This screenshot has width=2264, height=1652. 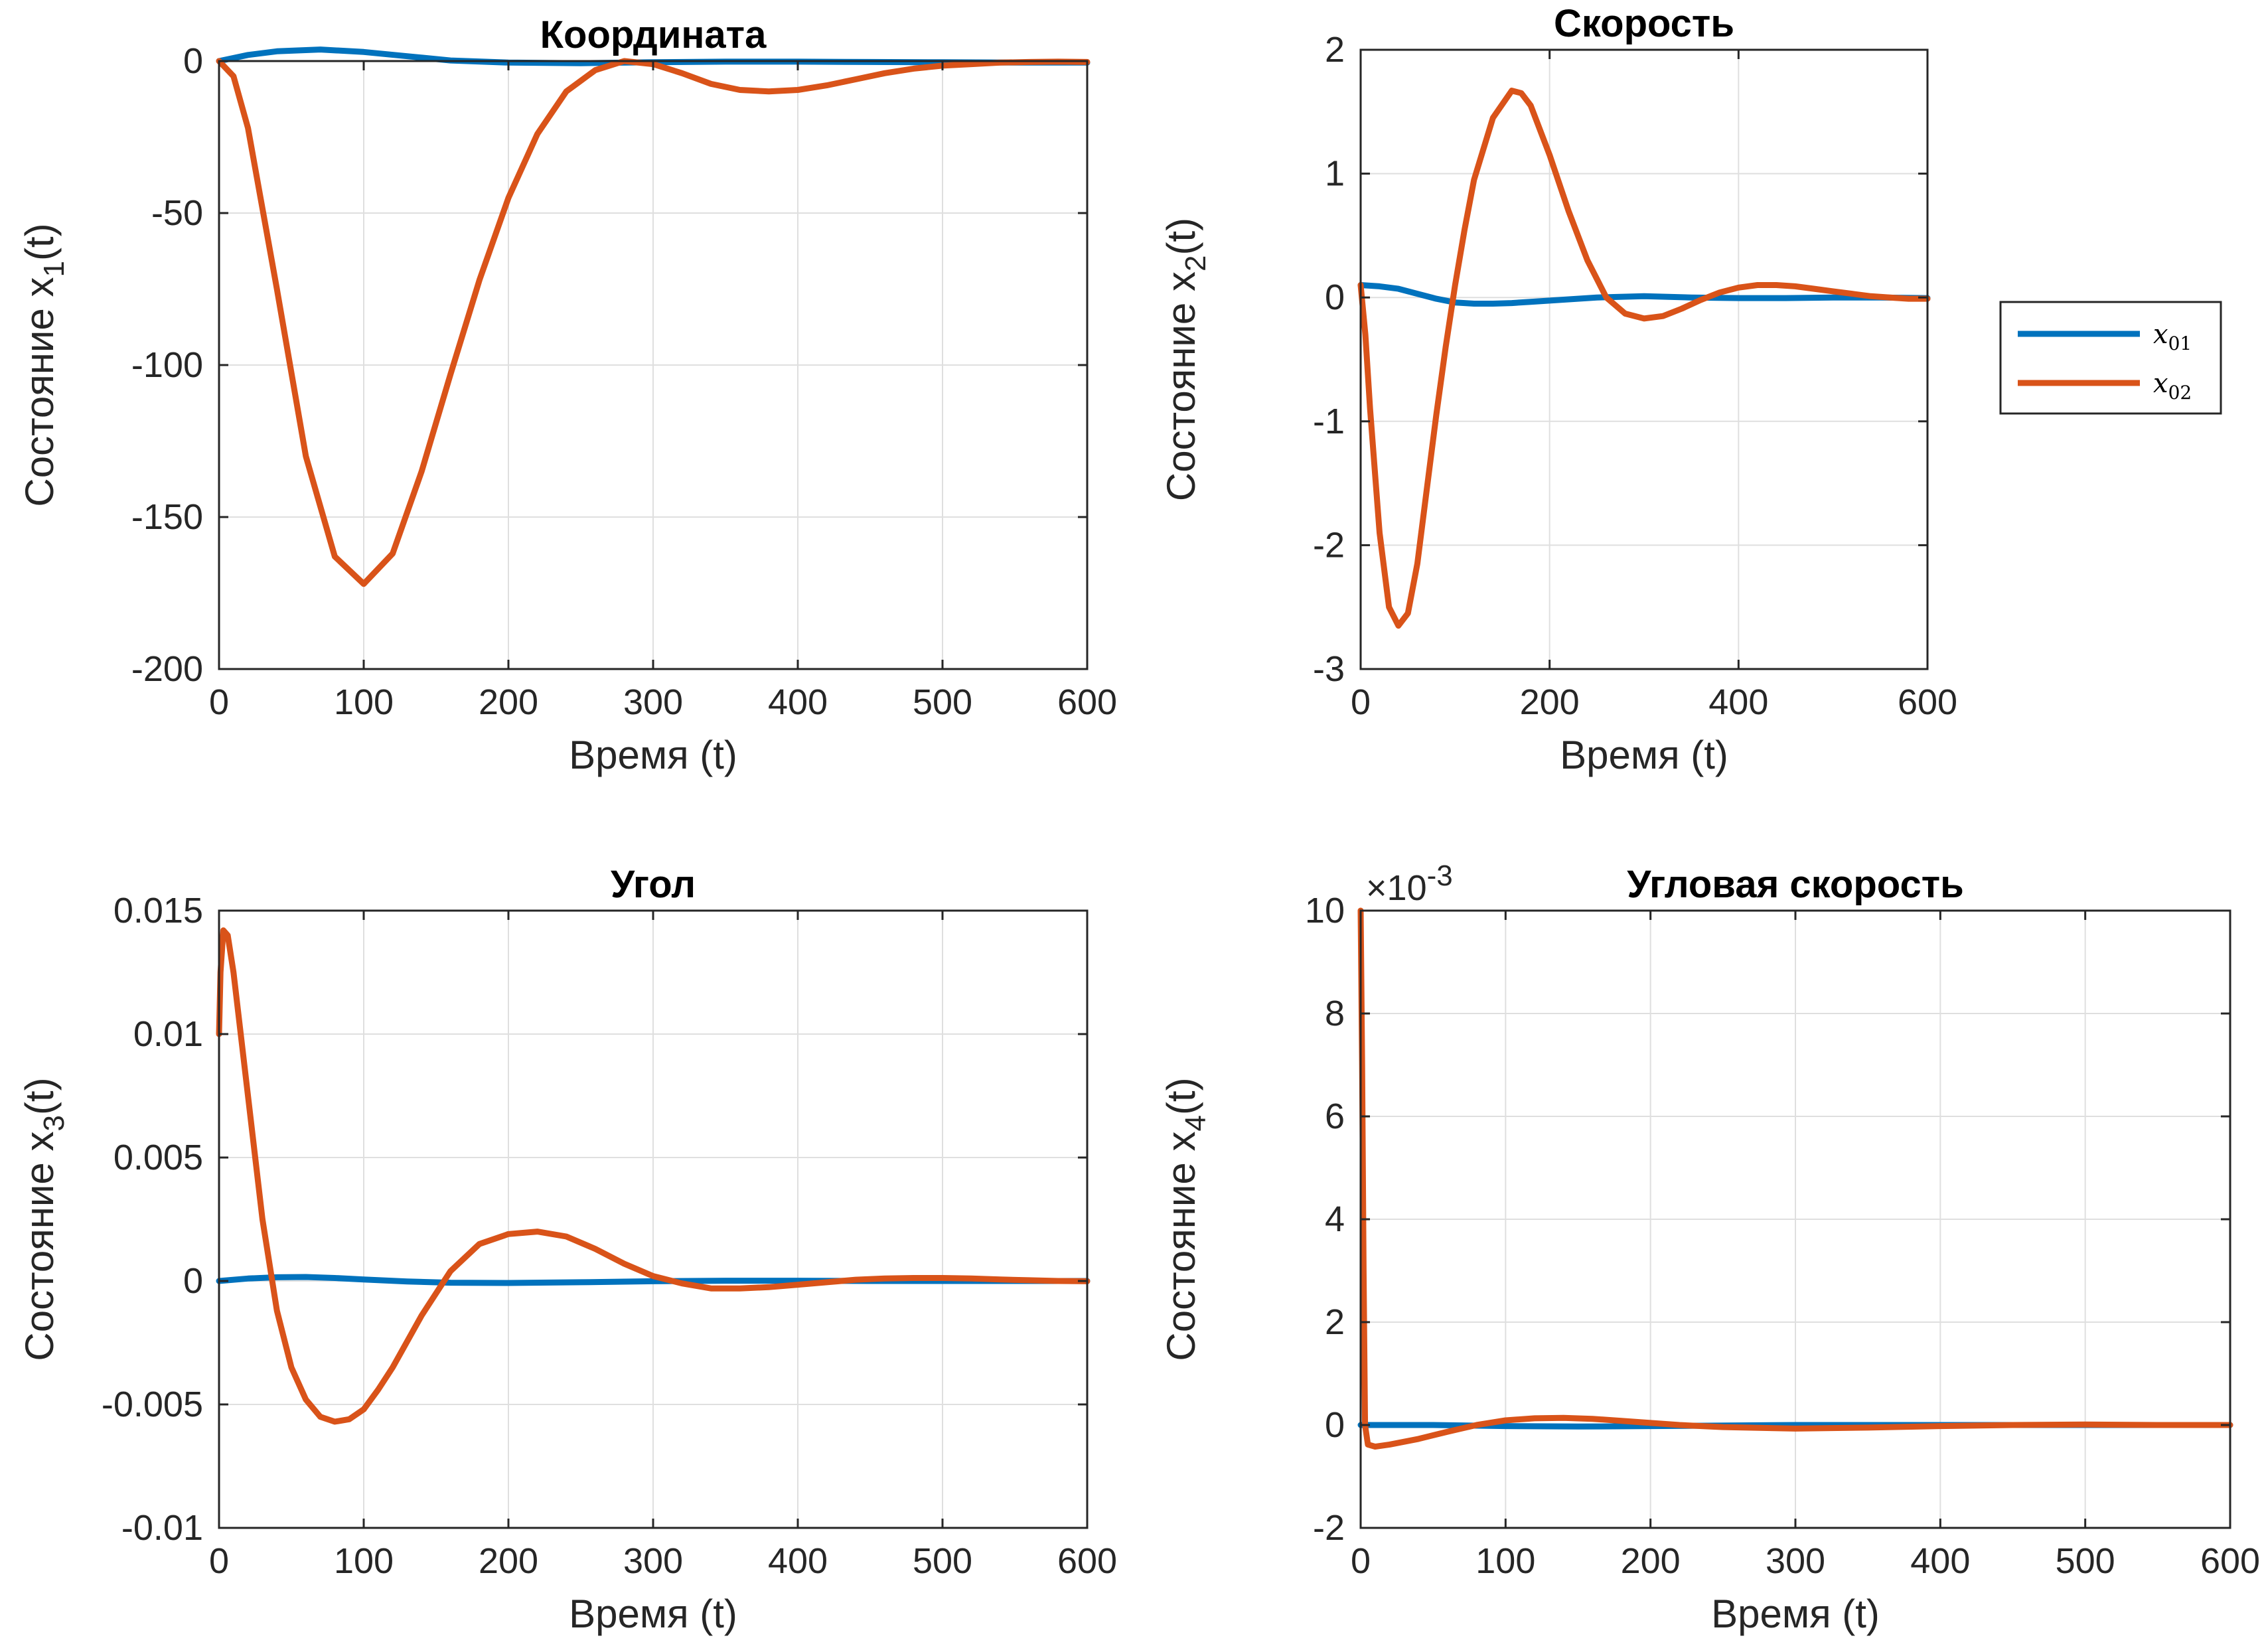 What do you see at coordinates (2172, 336) in the screenshot?
I see `legend-label-01: x01` at bounding box center [2172, 336].